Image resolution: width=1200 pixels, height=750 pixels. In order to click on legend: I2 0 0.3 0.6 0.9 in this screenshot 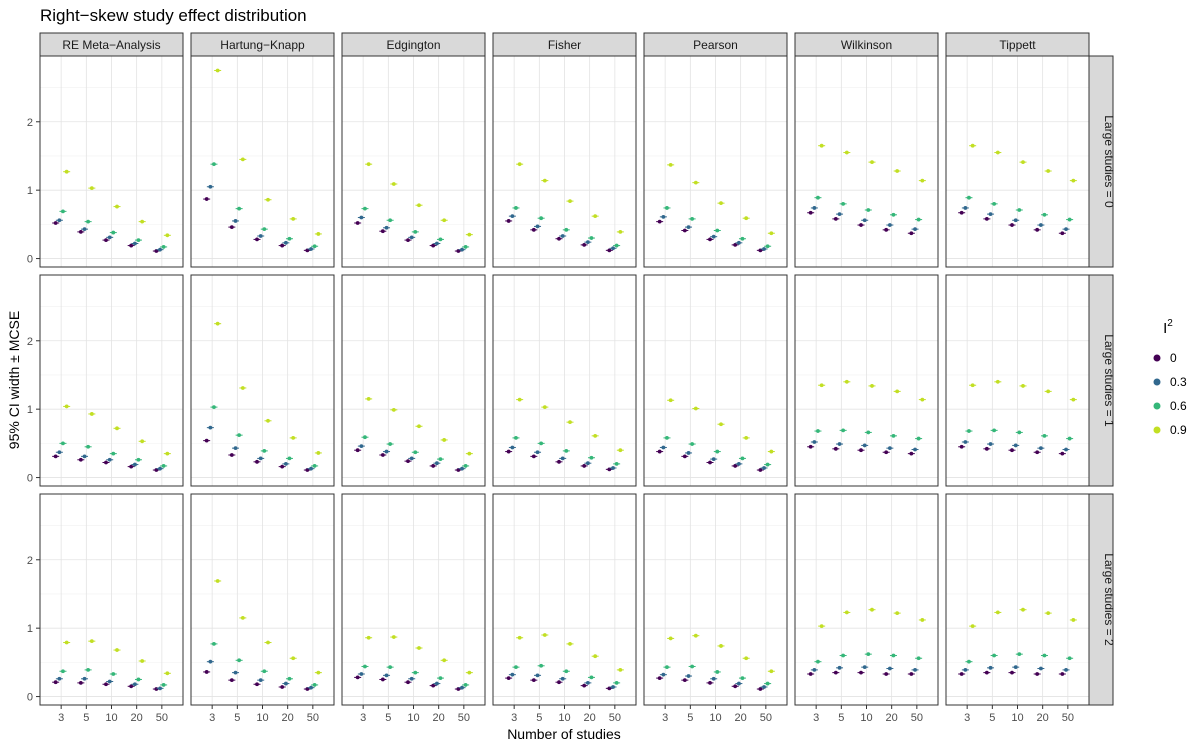, I will do `click(1170, 377)`.